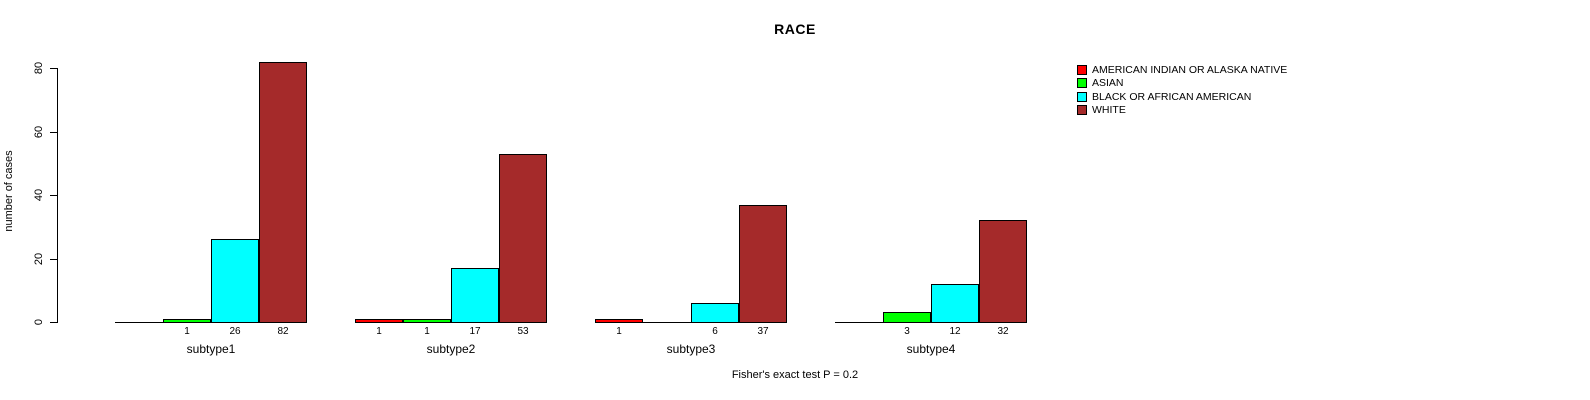 Image resolution: width=1590 pixels, height=400 pixels. What do you see at coordinates (1108, 83) in the screenshot?
I see `legend-label: ASIAN` at bounding box center [1108, 83].